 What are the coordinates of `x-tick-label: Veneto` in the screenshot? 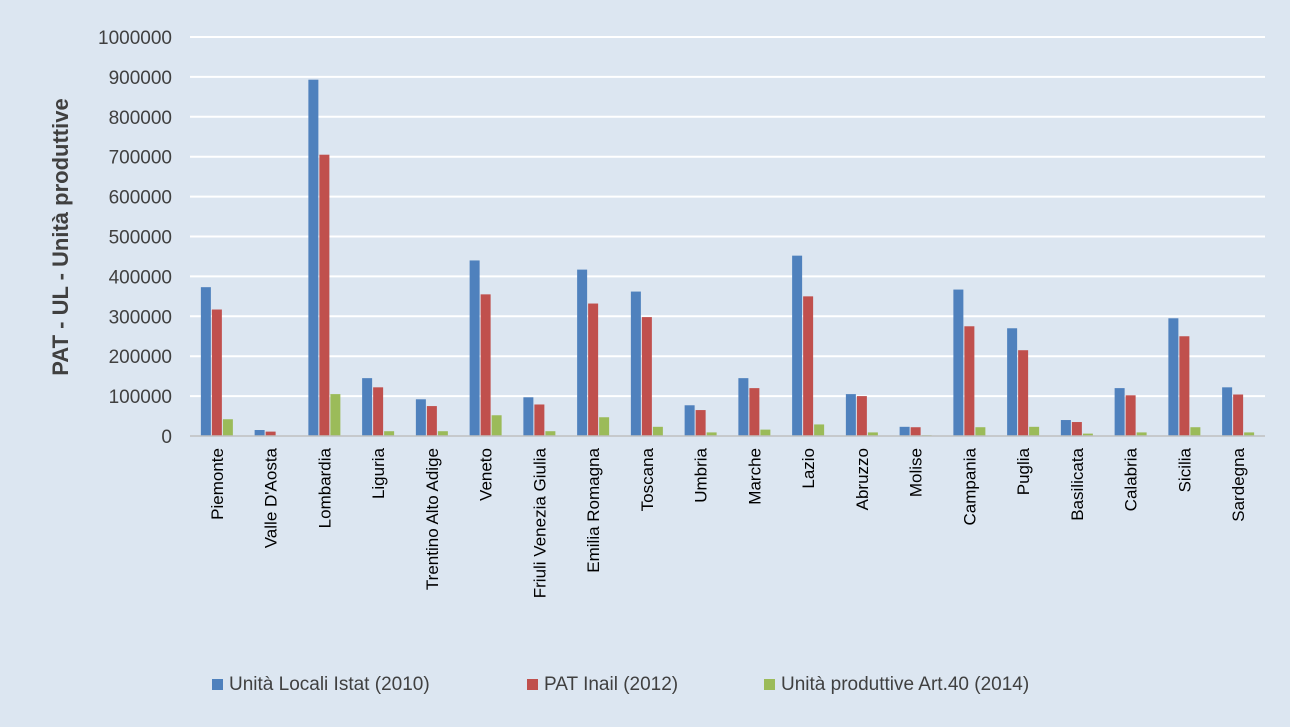 It's located at (486, 474).